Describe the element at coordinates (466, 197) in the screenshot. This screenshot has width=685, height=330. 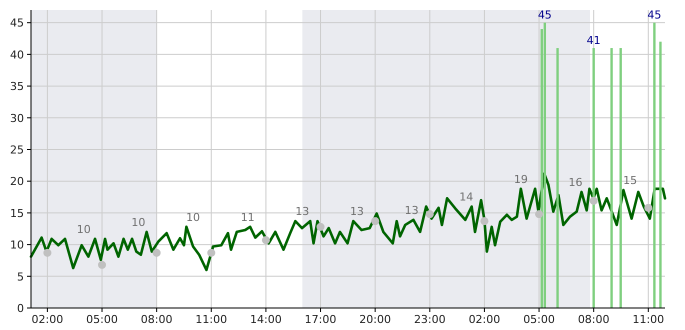
I see `annotation: 14` at that location.